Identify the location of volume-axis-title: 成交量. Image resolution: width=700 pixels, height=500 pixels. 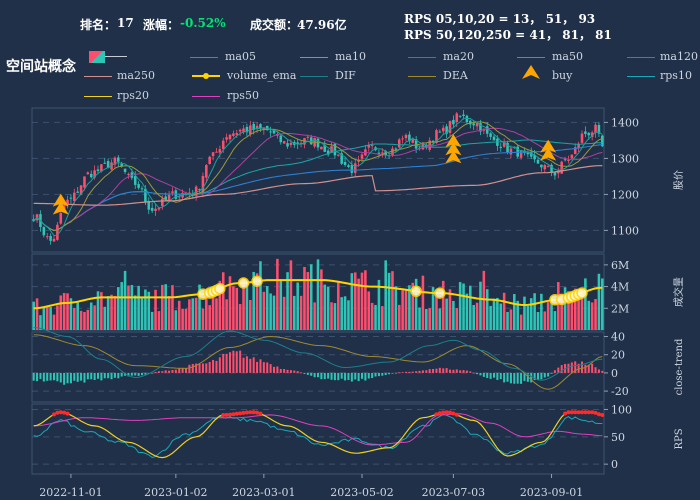
(678, 292).